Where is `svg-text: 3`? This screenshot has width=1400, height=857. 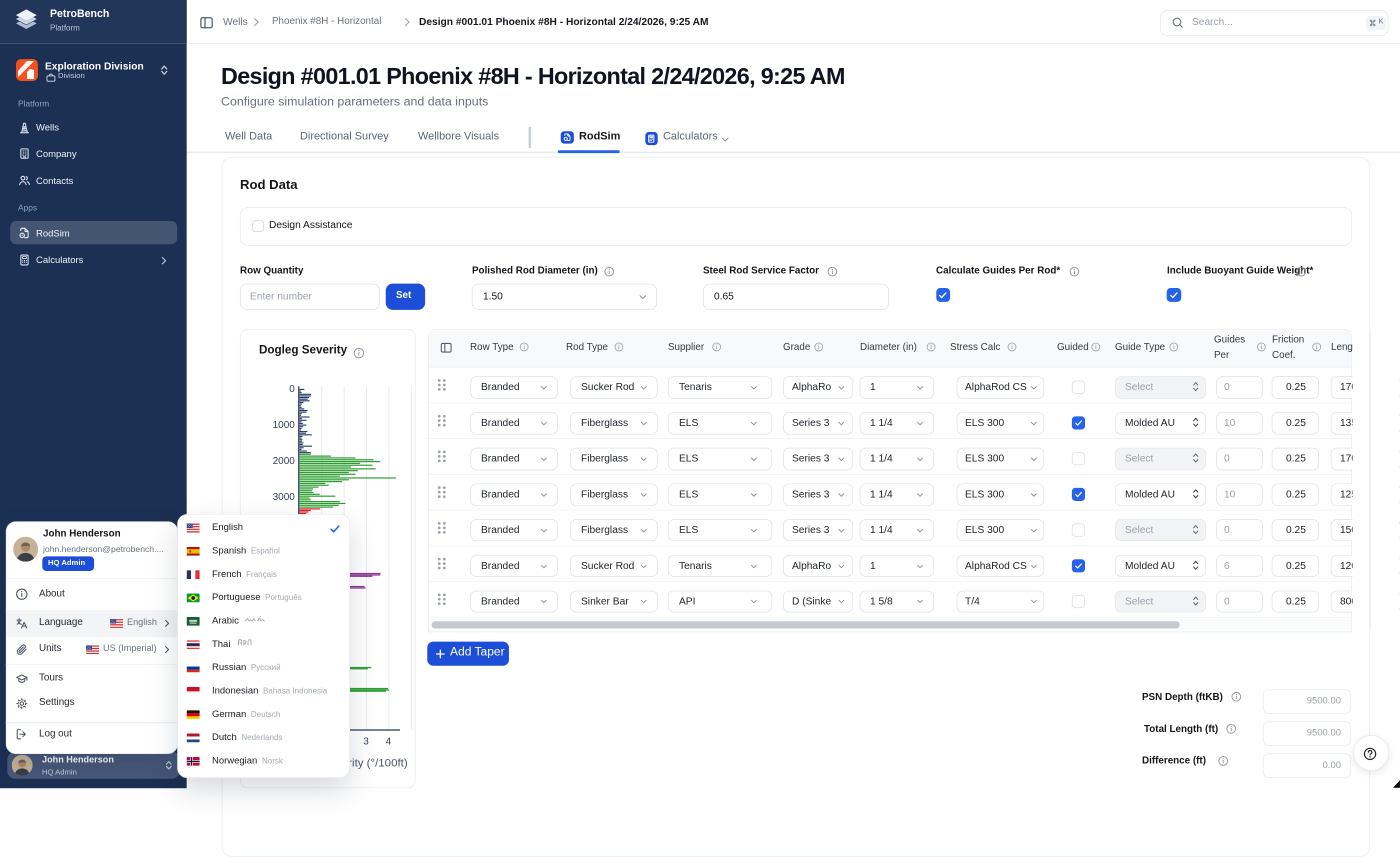 svg-text: 3 is located at coordinates (366, 741).